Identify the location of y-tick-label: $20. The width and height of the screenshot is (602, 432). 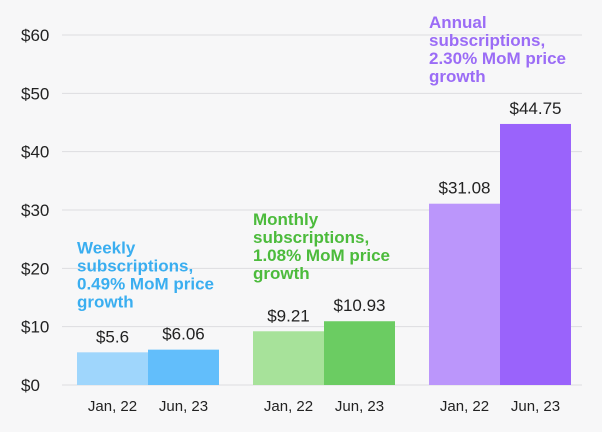
(35, 268).